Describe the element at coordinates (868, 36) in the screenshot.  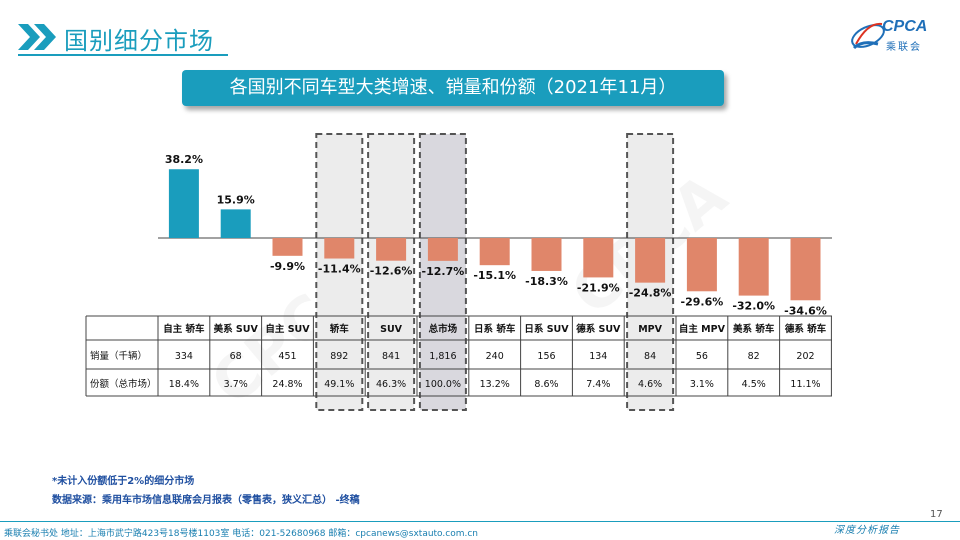
I see `cpca-swoosh-icon` at that location.